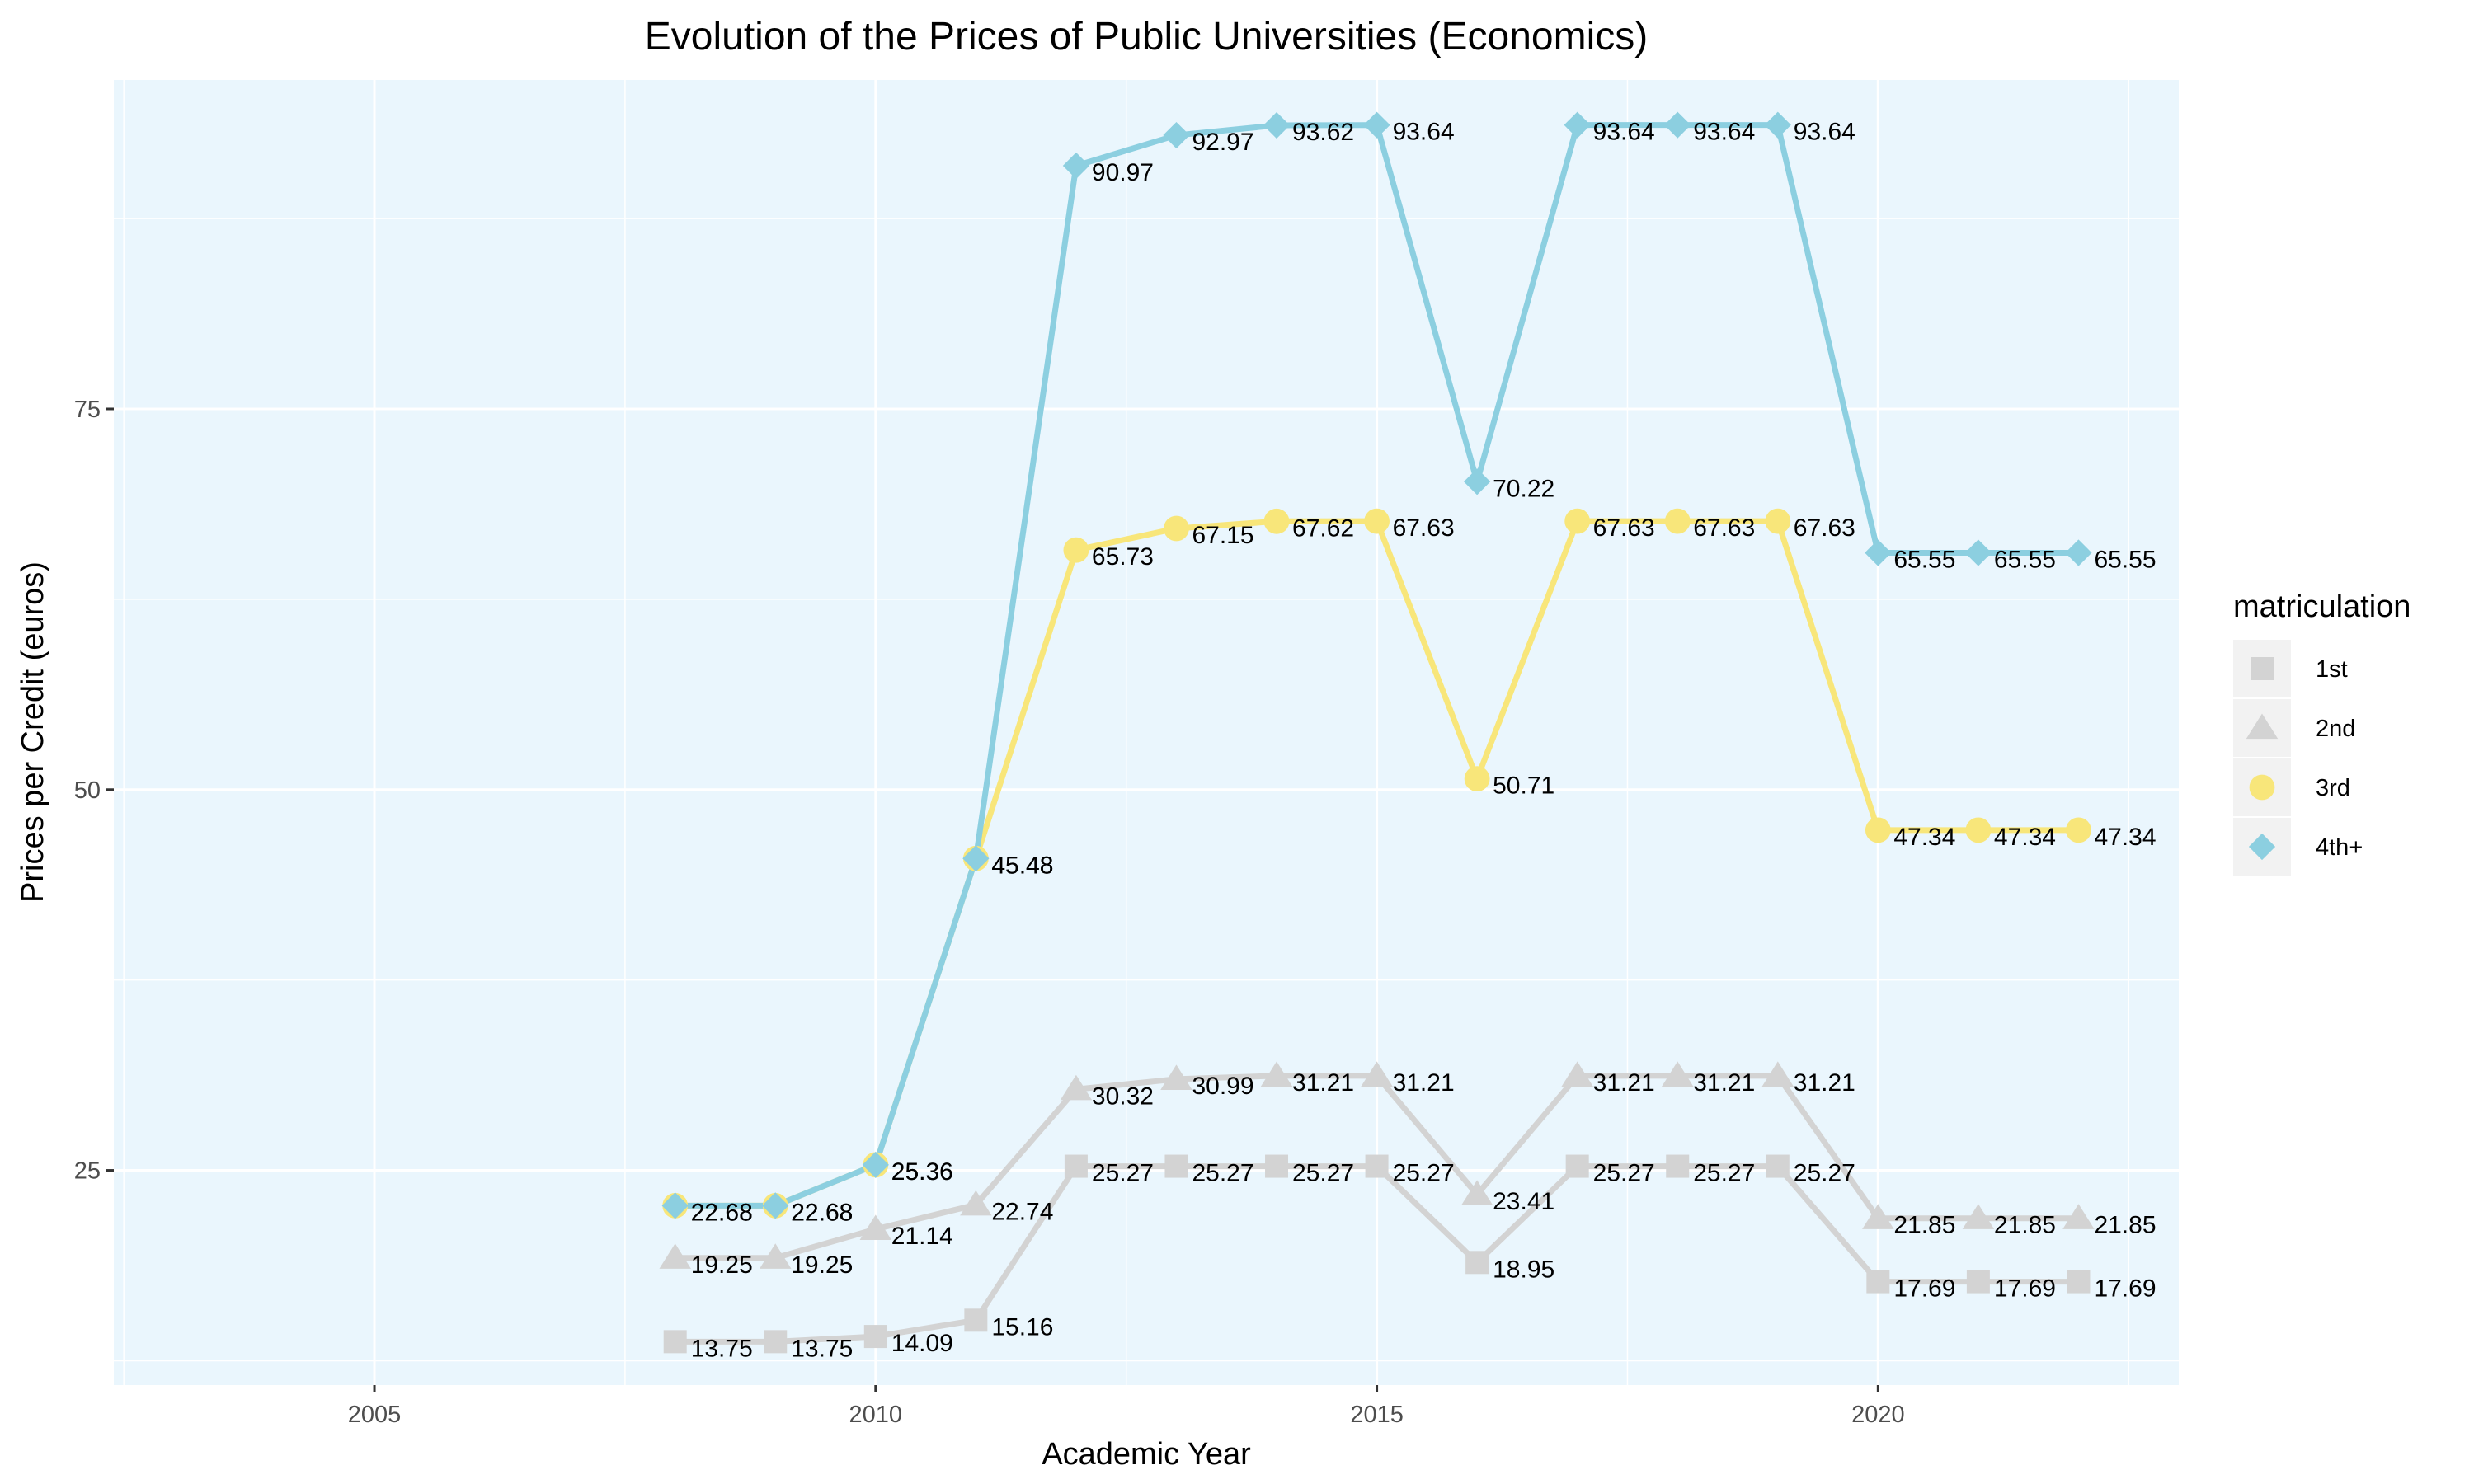 The width and height of the screenshot is (2474, 1484). What do you see at coordinates (922, 1172) in the screenshot?
I see `data-label-4th: 25.36` at bounding box center [922, 1172].